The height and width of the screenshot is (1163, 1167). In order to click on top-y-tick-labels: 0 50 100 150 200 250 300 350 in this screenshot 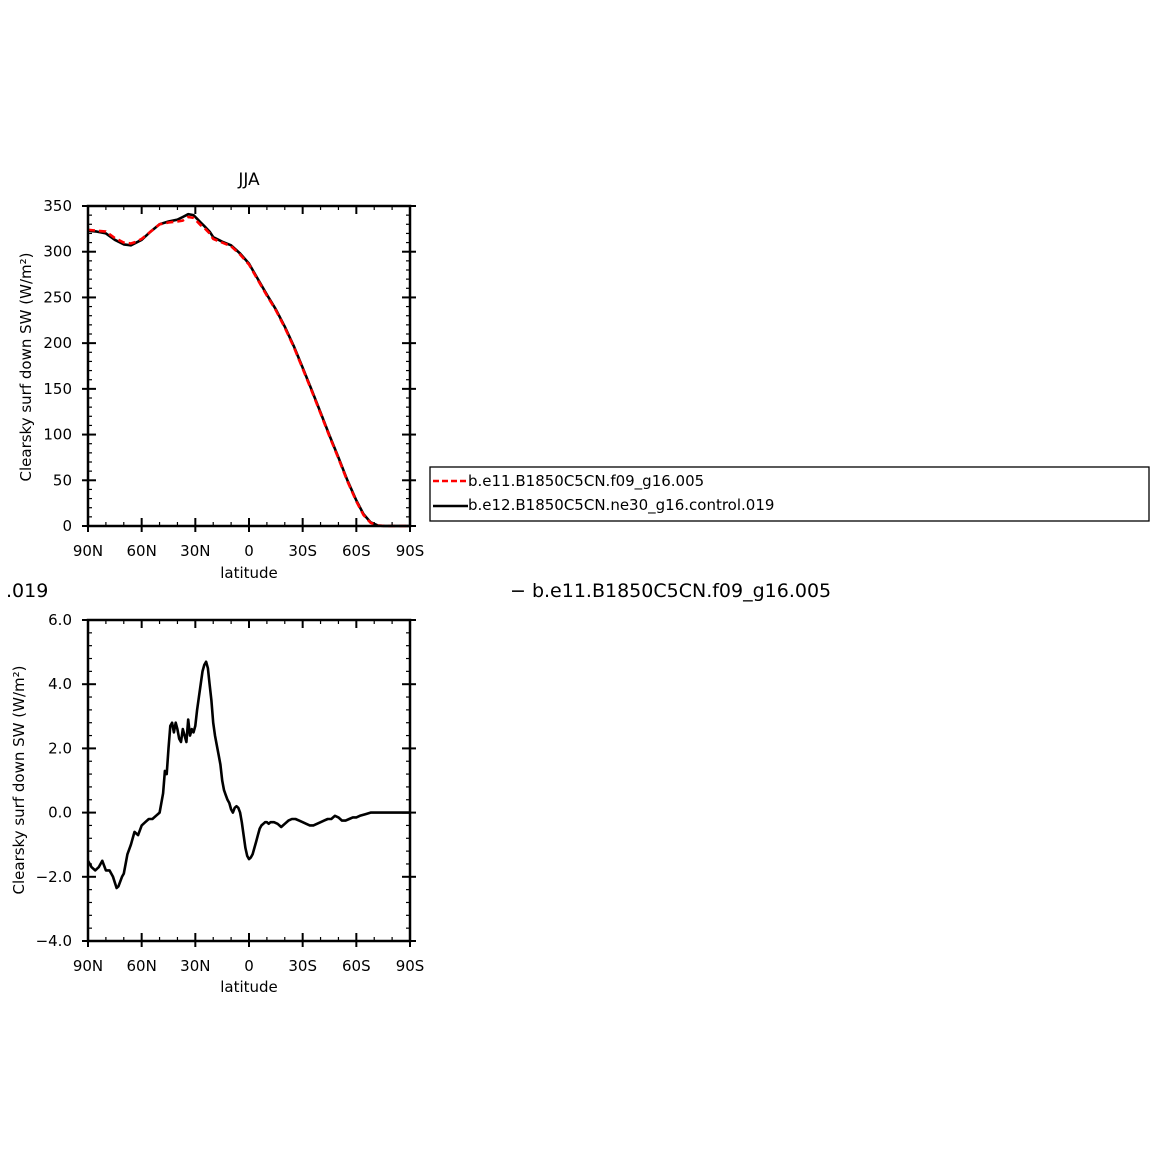, I will do `click(57, 366)`.